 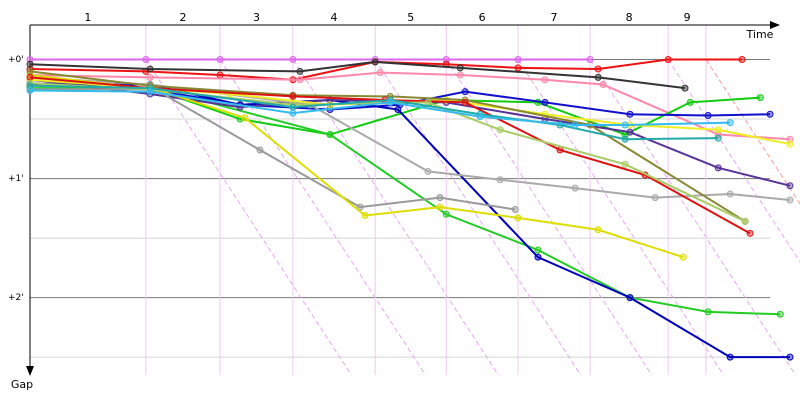 I want to click on lap-label: 5, so click(x=410, y=17).